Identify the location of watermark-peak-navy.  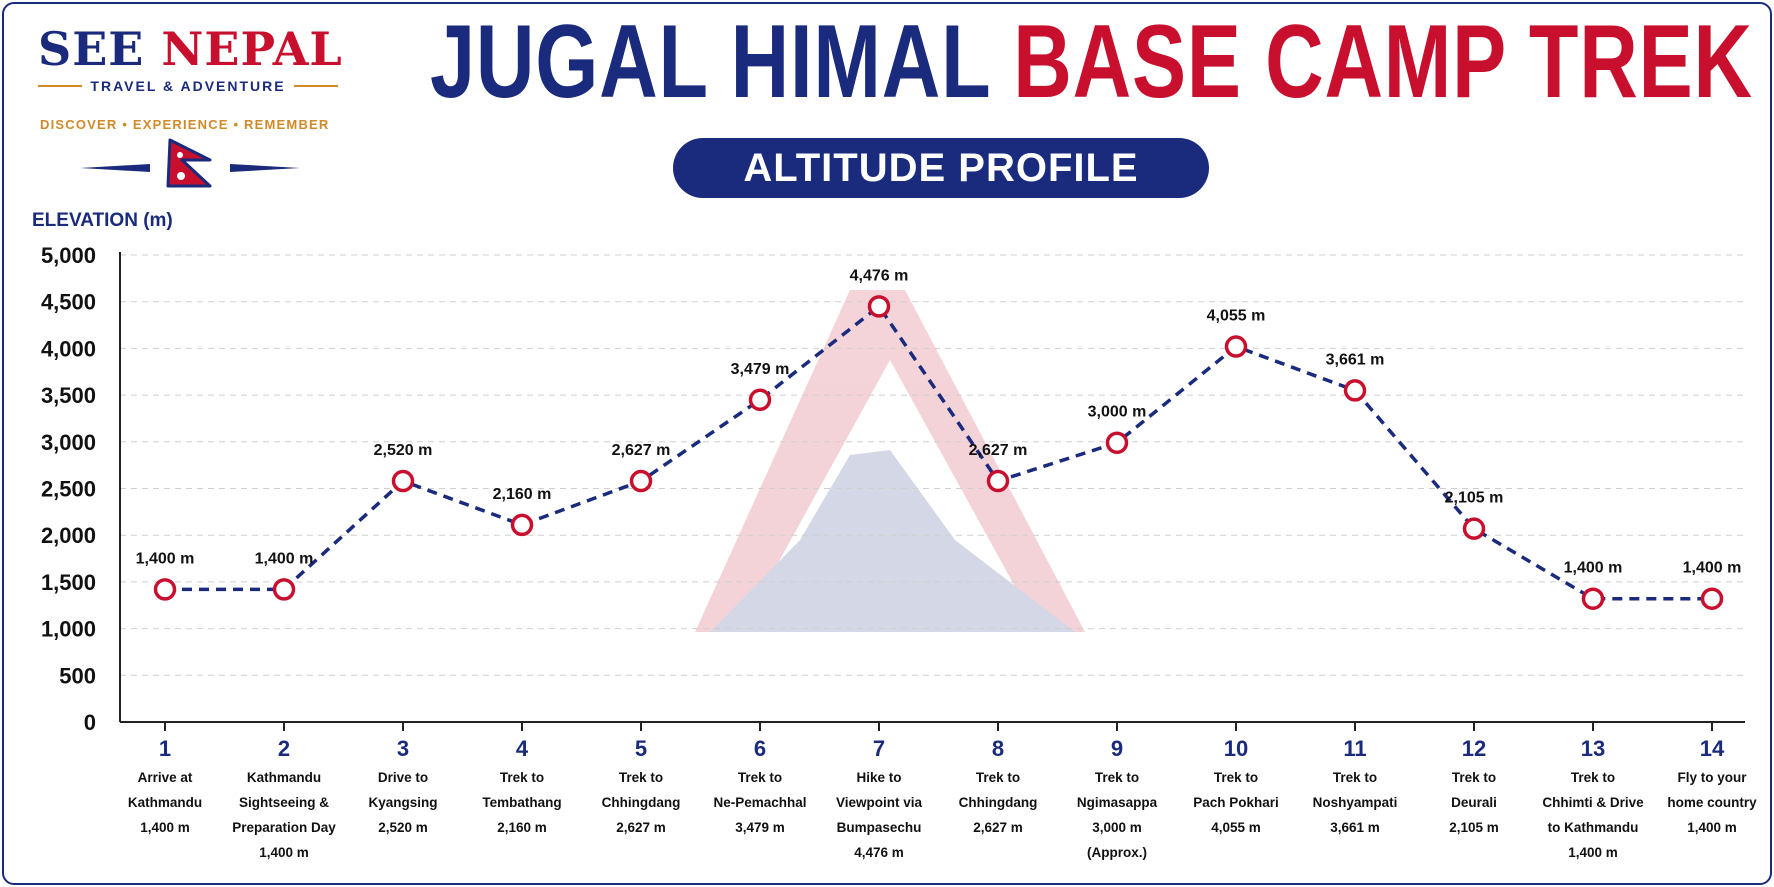
(892, 541).